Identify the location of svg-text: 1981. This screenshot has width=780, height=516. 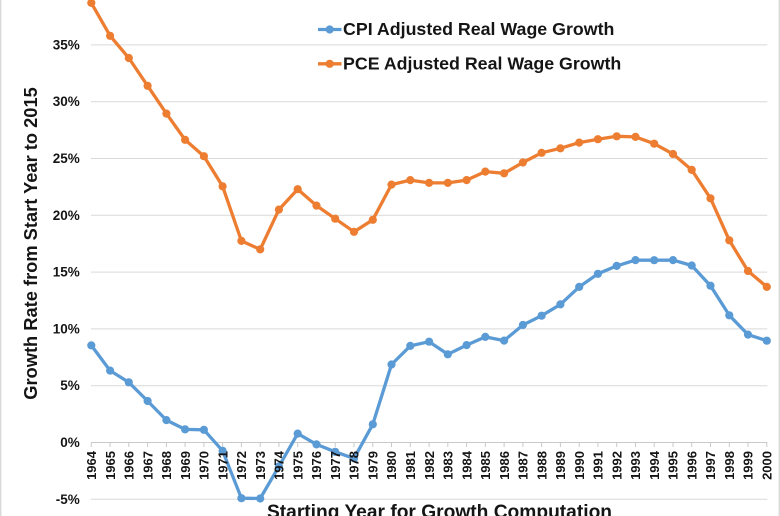
(410, 465).